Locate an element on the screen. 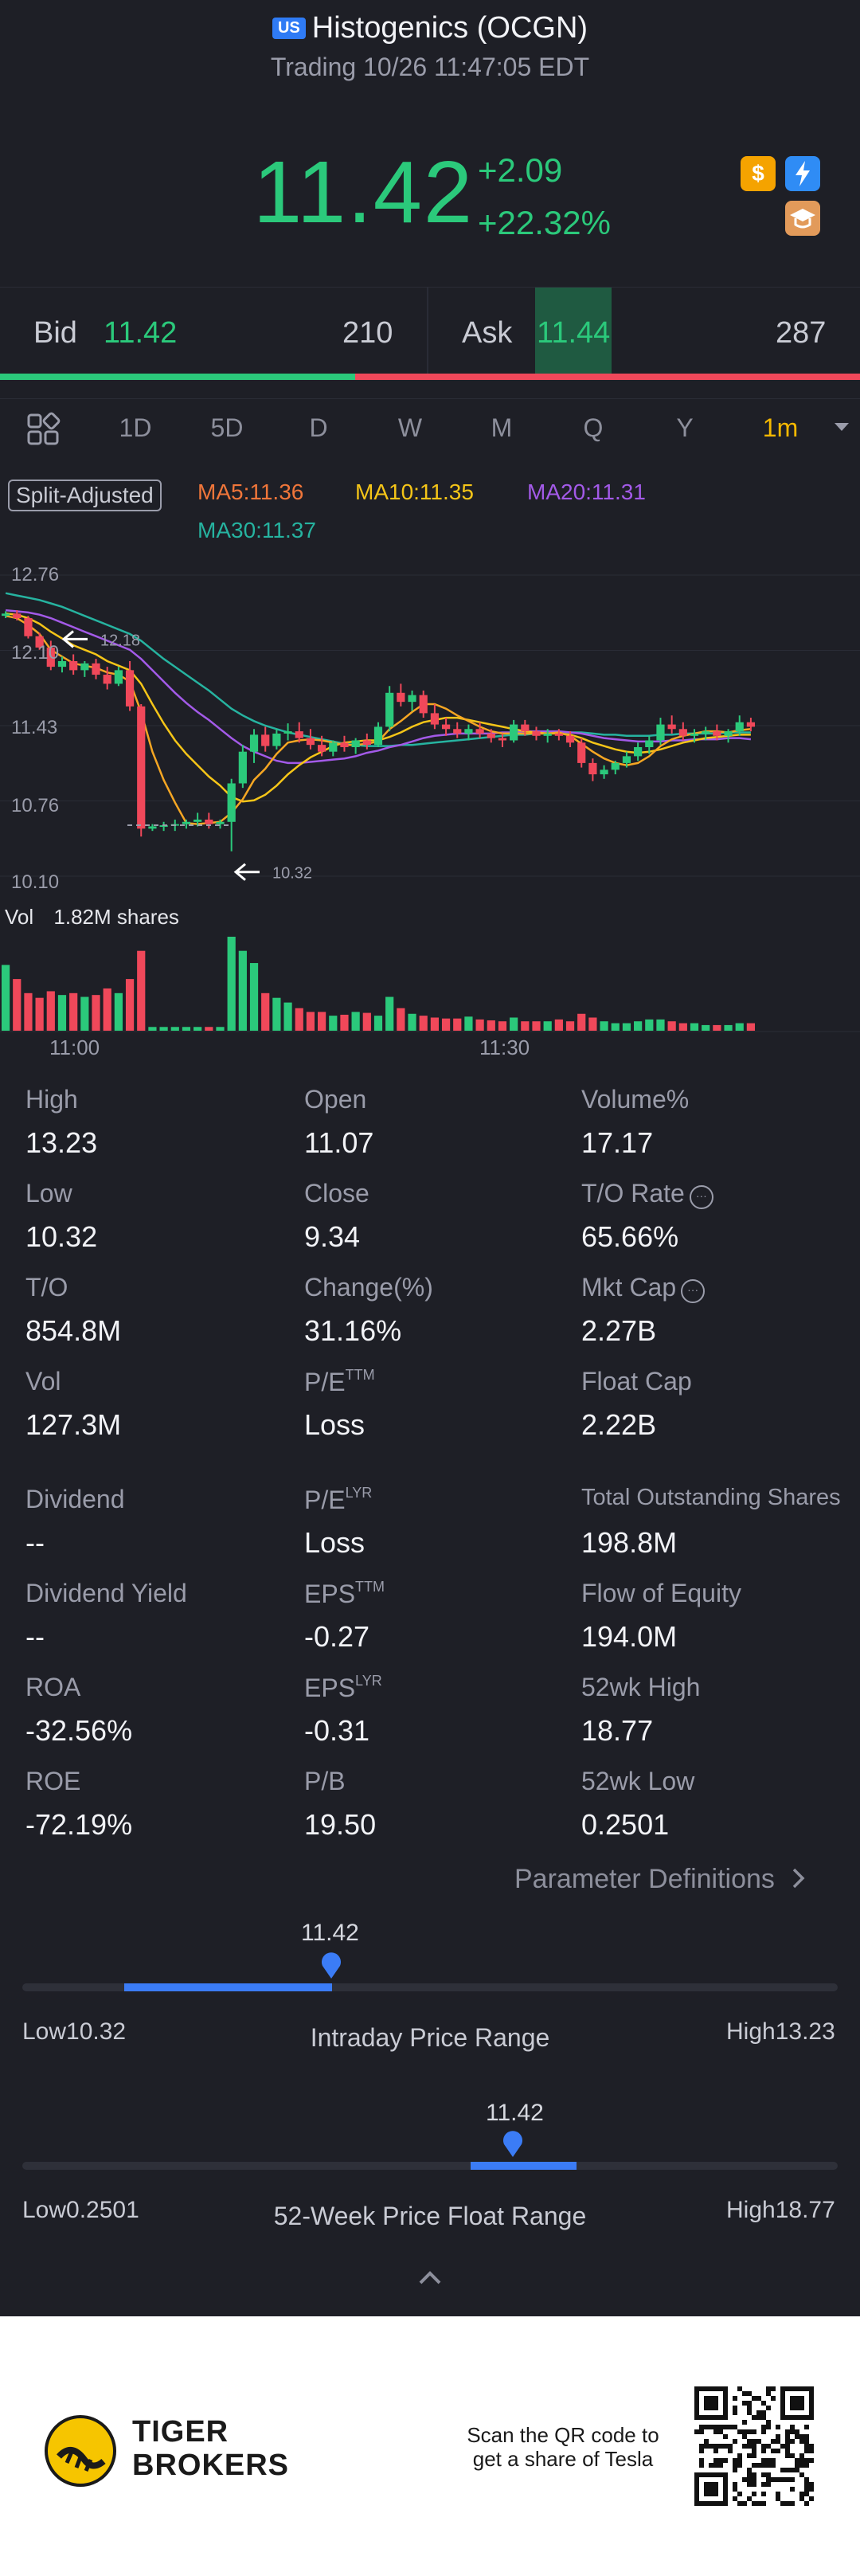  ask-size: 287 is located at coordinates (801, 333).